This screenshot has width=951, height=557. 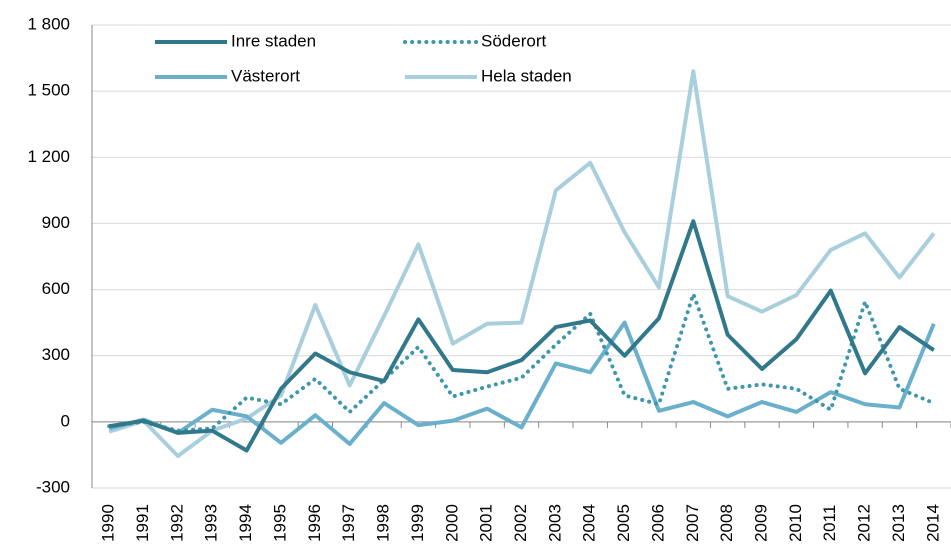 I want to click on x-tick-label: 1998, so click(x=383, y=523).